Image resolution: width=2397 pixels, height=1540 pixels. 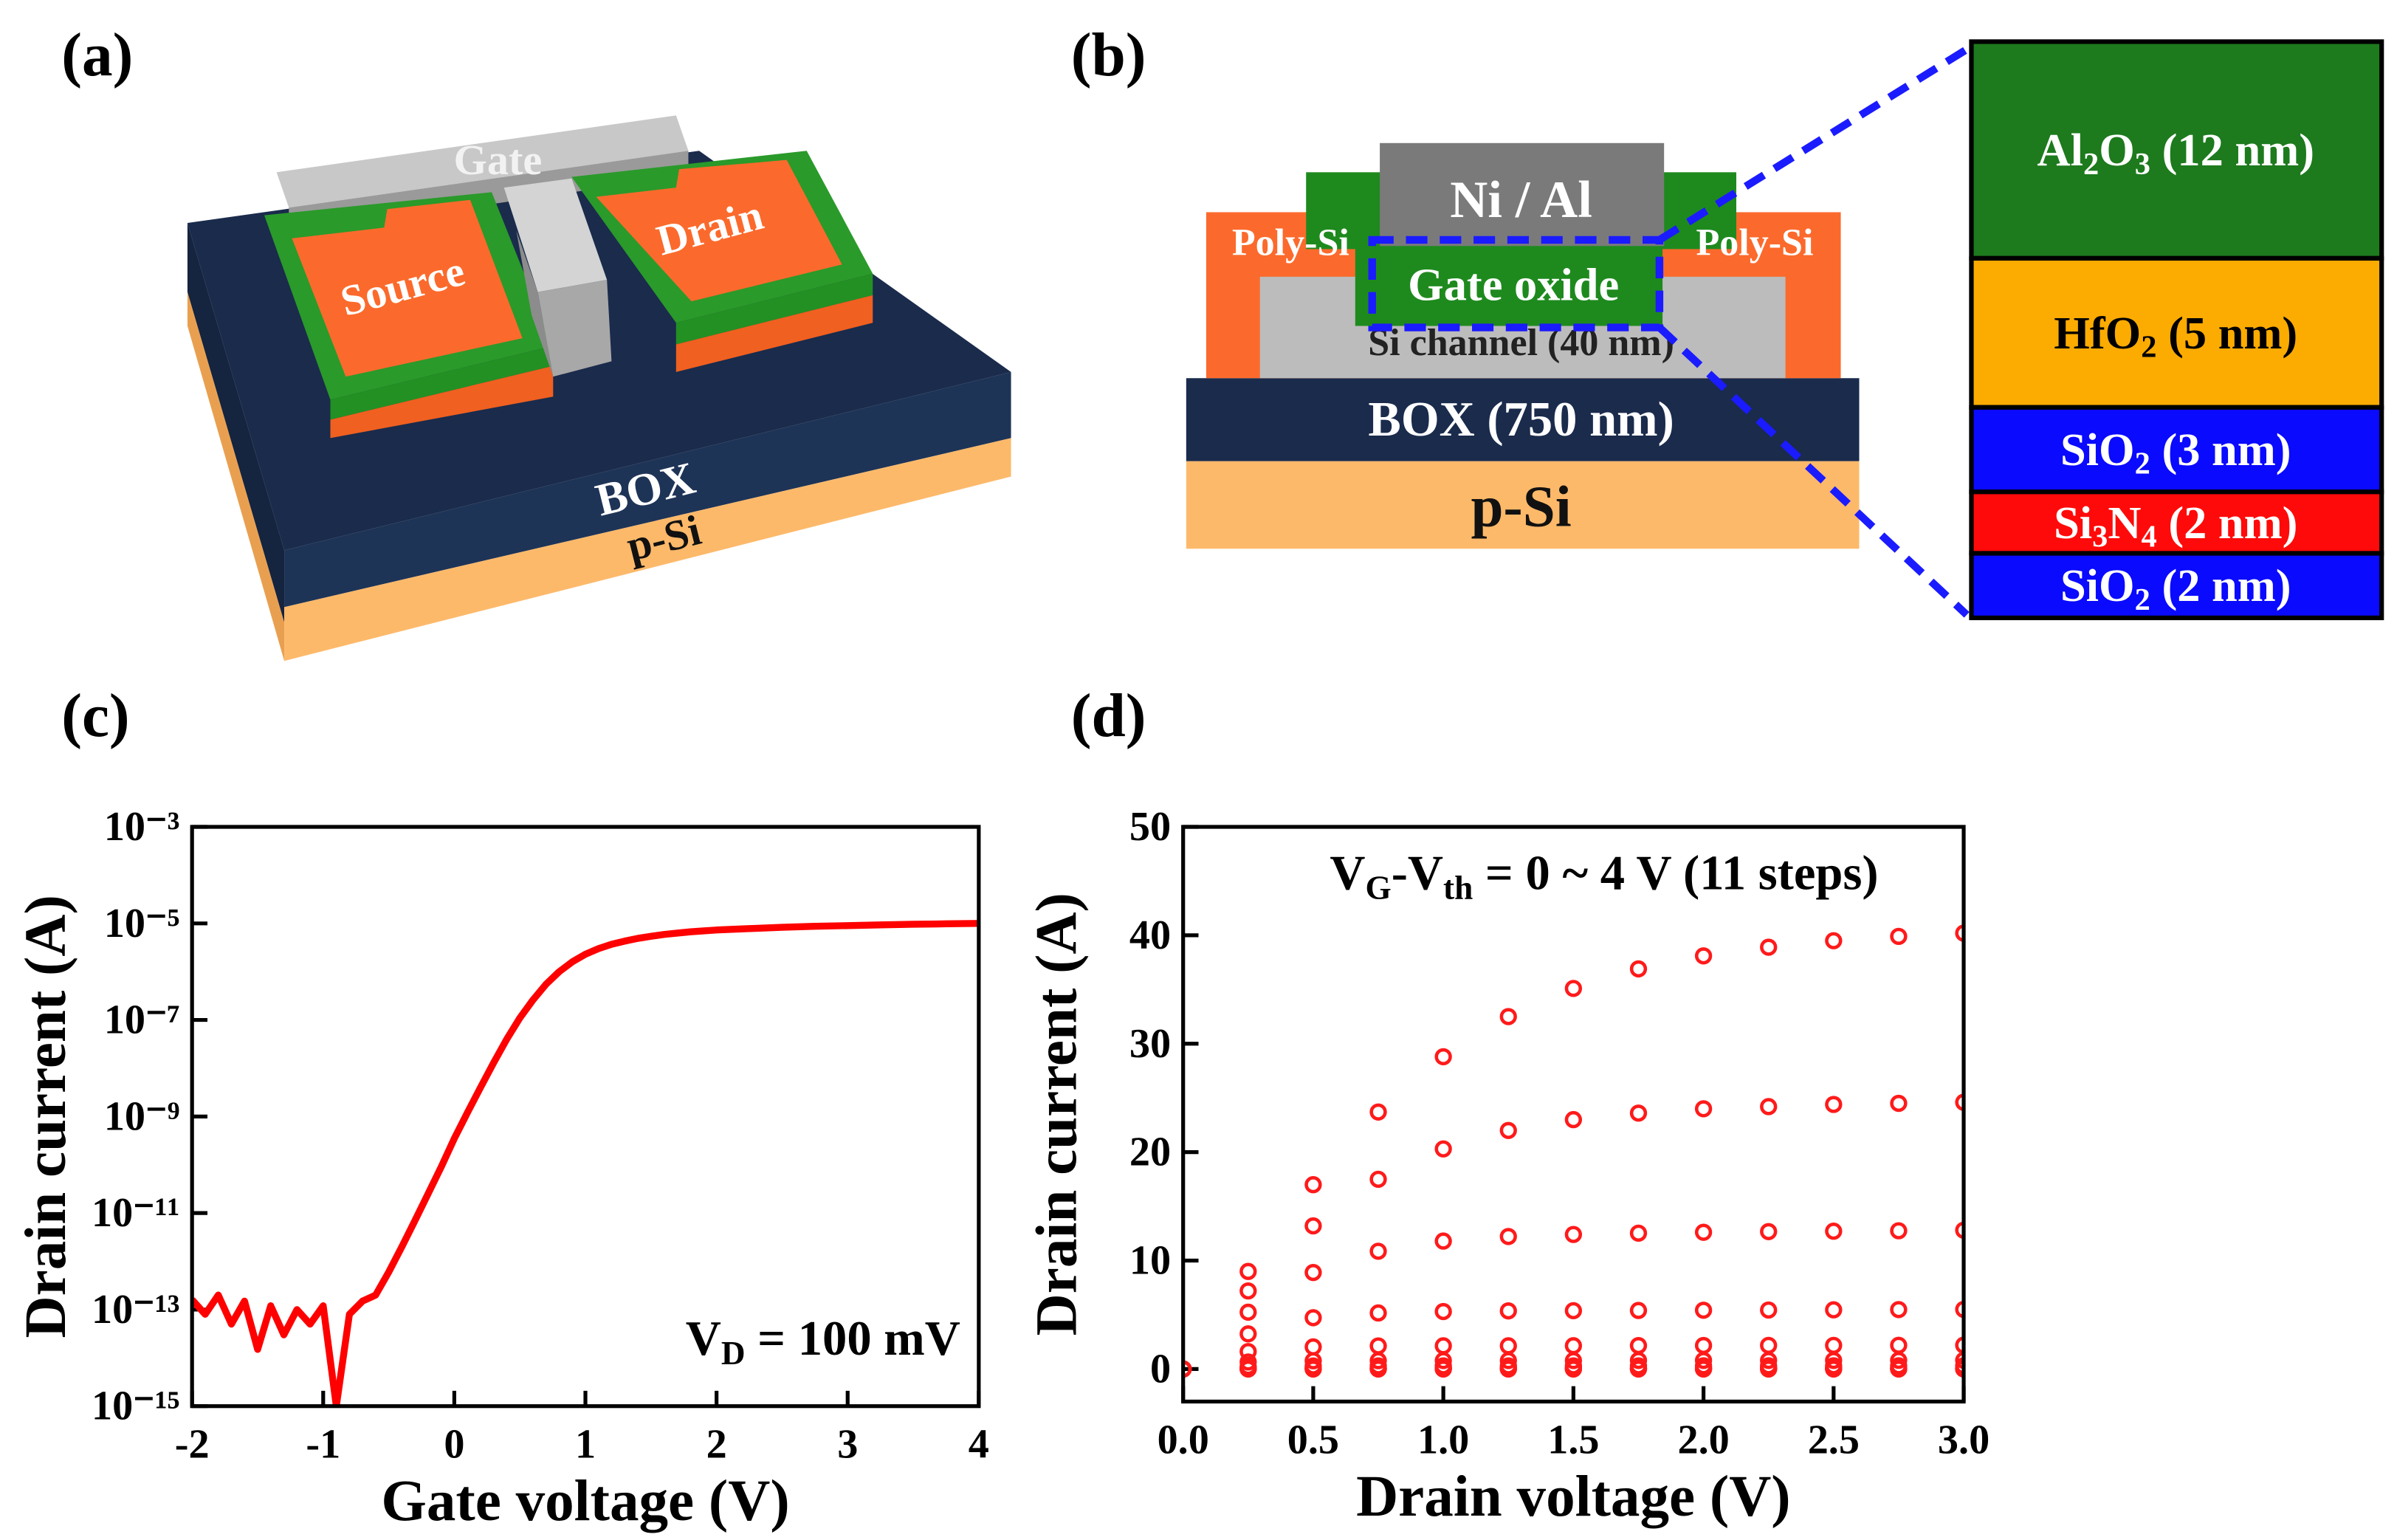 What do you see at coordinates (585, 1445) in the screenshot?
I see `x-tick-label: 1` at bounding box center [585, 1445].